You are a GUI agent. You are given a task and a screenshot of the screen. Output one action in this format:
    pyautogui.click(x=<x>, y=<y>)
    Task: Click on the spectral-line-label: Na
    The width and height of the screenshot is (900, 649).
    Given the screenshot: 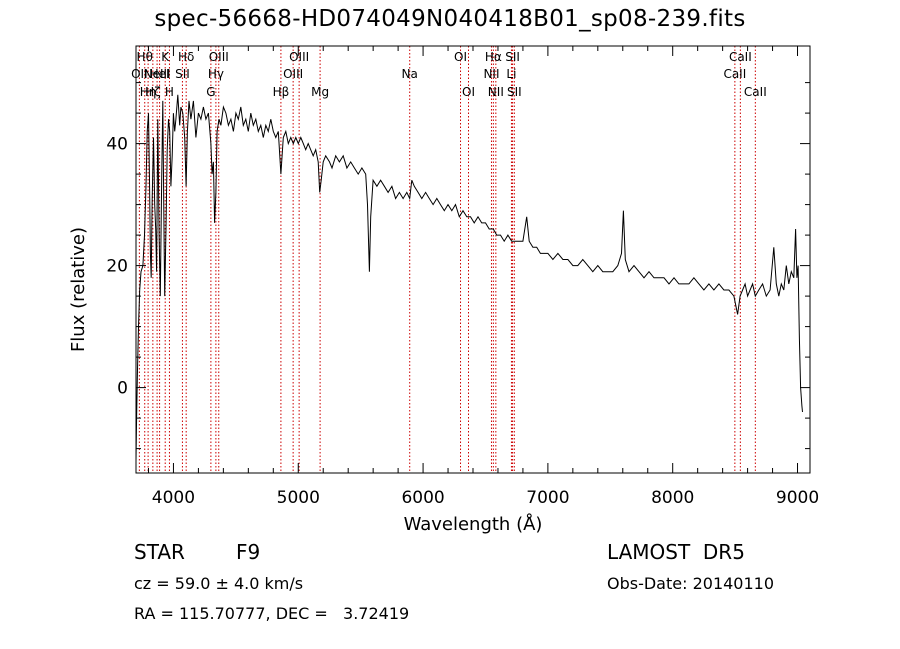 What is the action you would take?
    pyautogui.click(x=410, y=74)
    